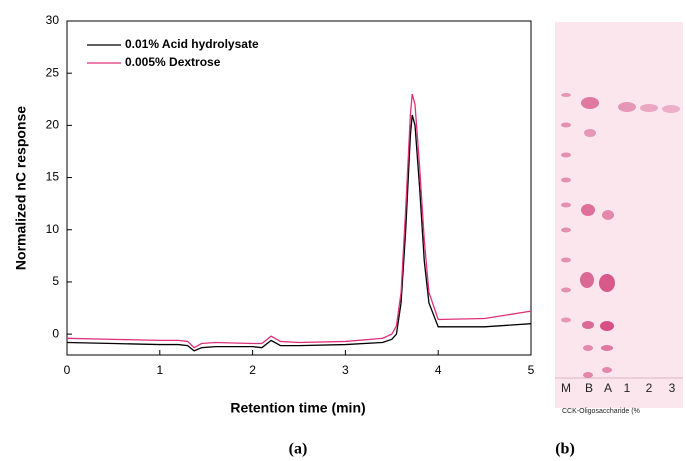  What do you see at coordinates (620, 235) in the screenshot?
I see `plate-spots` at bounding box center [620, 235].